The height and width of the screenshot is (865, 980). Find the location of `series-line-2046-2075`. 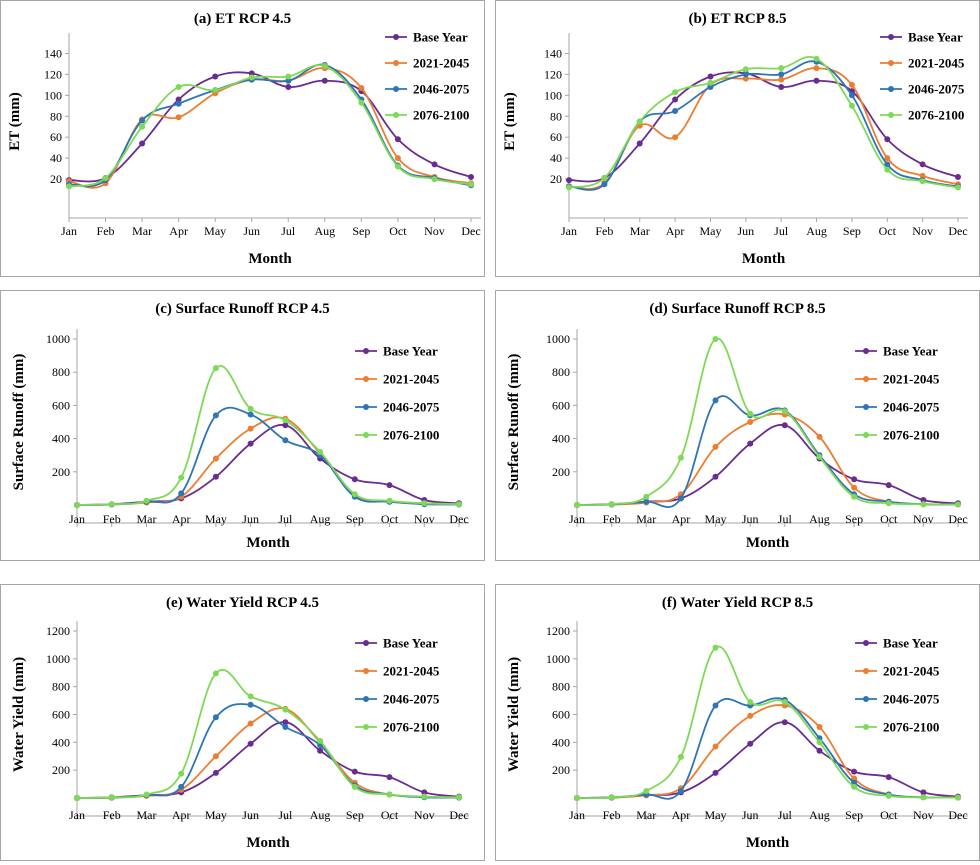

series-line-2046-2075 is located at coordinates (270, 125).